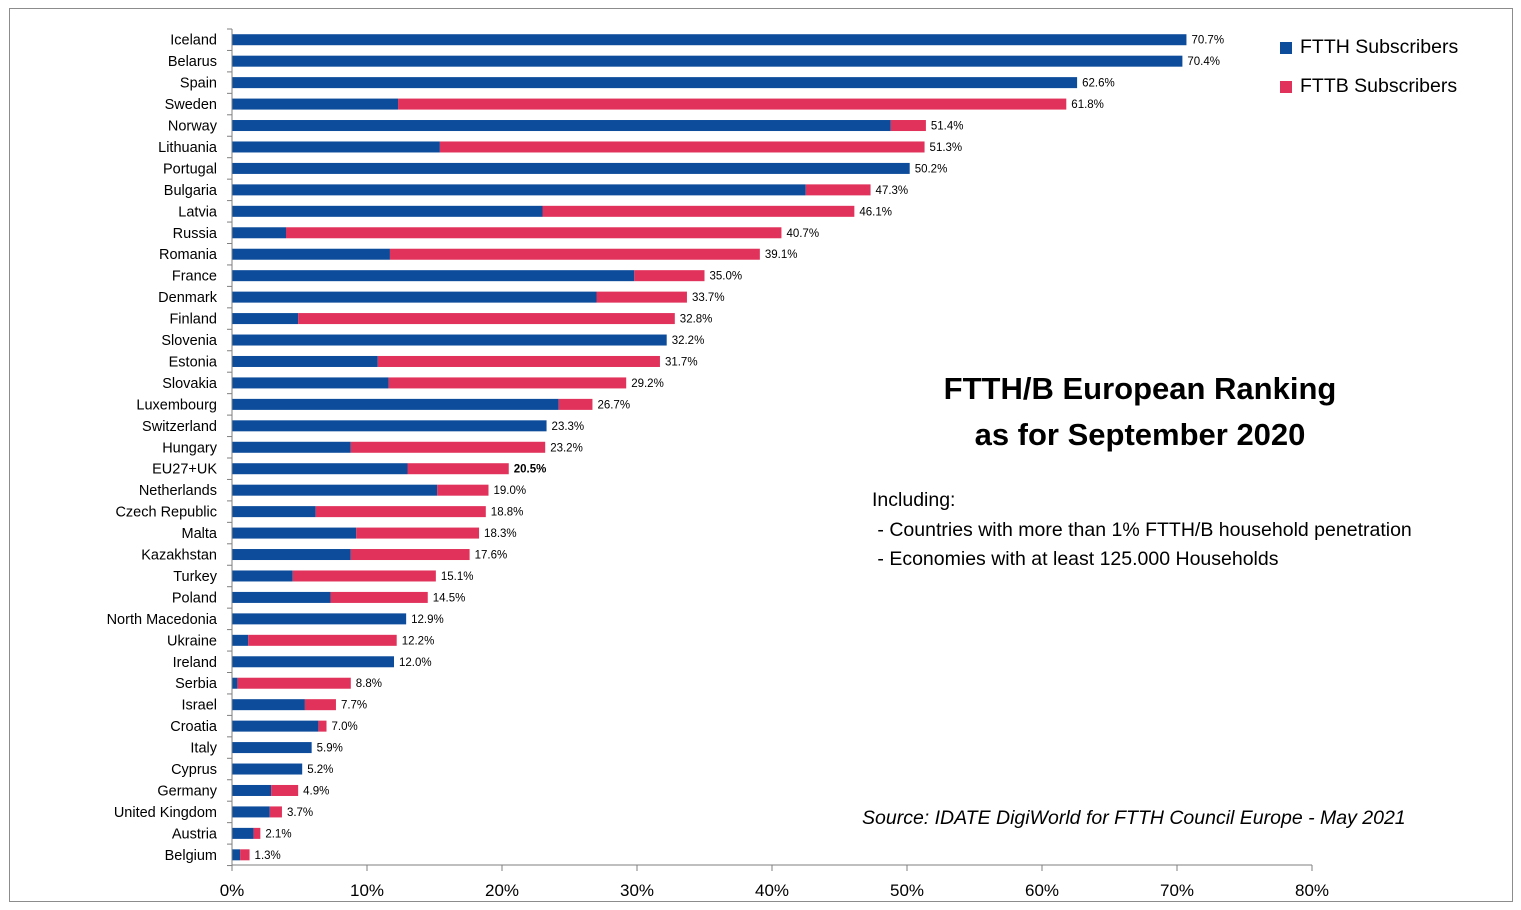  I want to click on category-label-0: Iceland, so click(193, 41).